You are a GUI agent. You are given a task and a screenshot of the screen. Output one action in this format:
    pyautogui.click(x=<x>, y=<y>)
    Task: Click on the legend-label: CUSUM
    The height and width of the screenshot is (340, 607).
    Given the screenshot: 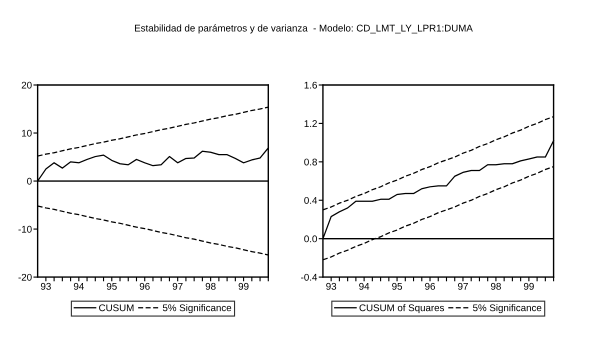 What is the action you would take?
    pyautogui.click(x=116, y=308)
    